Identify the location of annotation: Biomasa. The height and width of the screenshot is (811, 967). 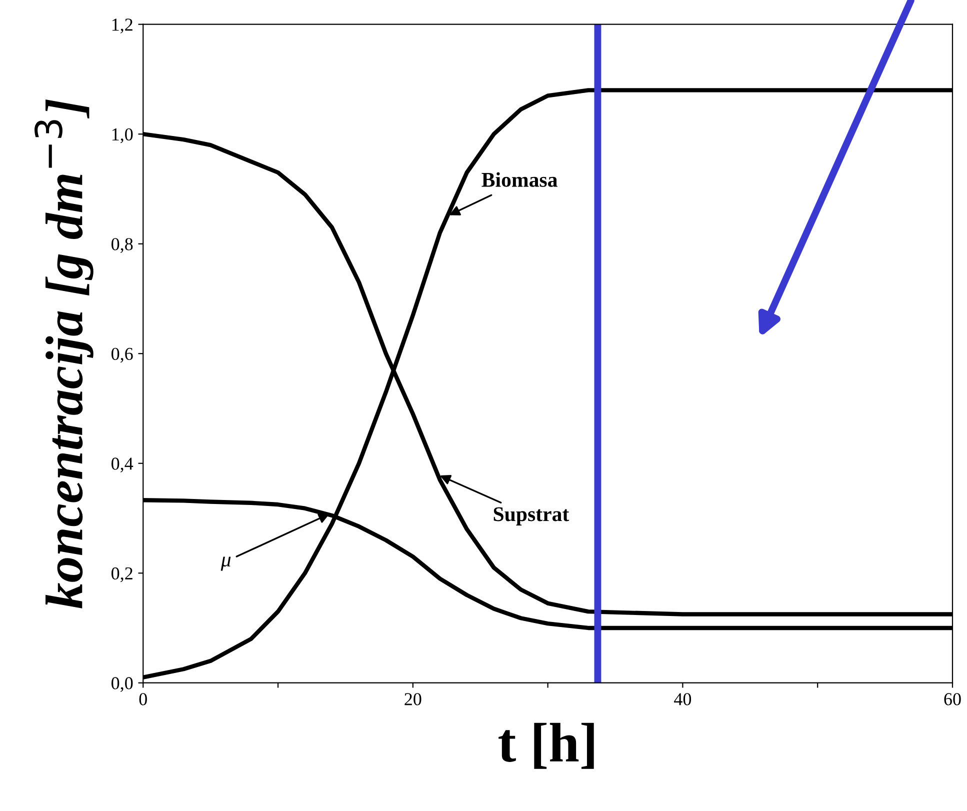
(520, 179).